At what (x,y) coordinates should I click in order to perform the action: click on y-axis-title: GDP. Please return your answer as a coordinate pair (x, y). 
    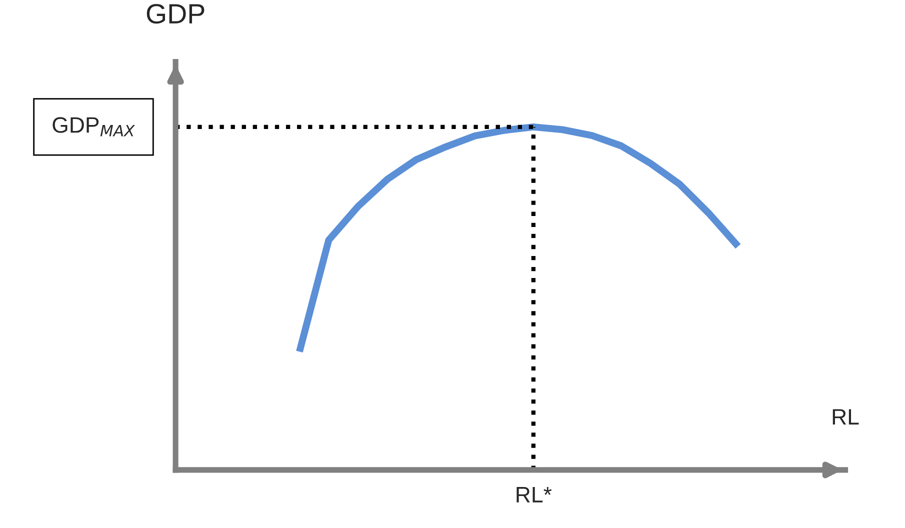
    Looking at the image, I should click on (175, 14).